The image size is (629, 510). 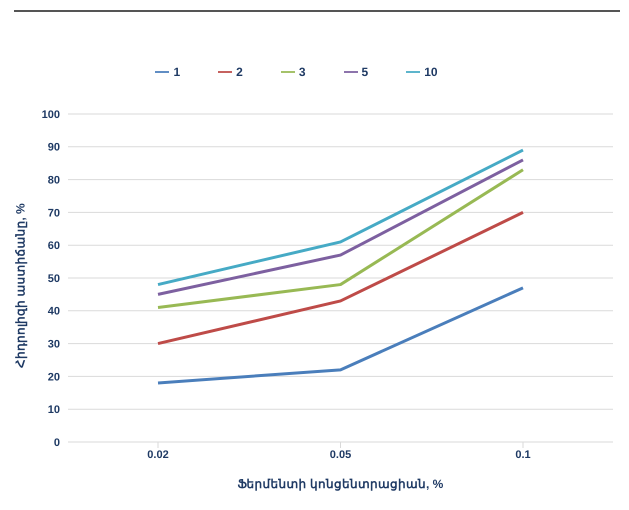 I want to click on y-tick-label: 30, so click(x=54, y=344).